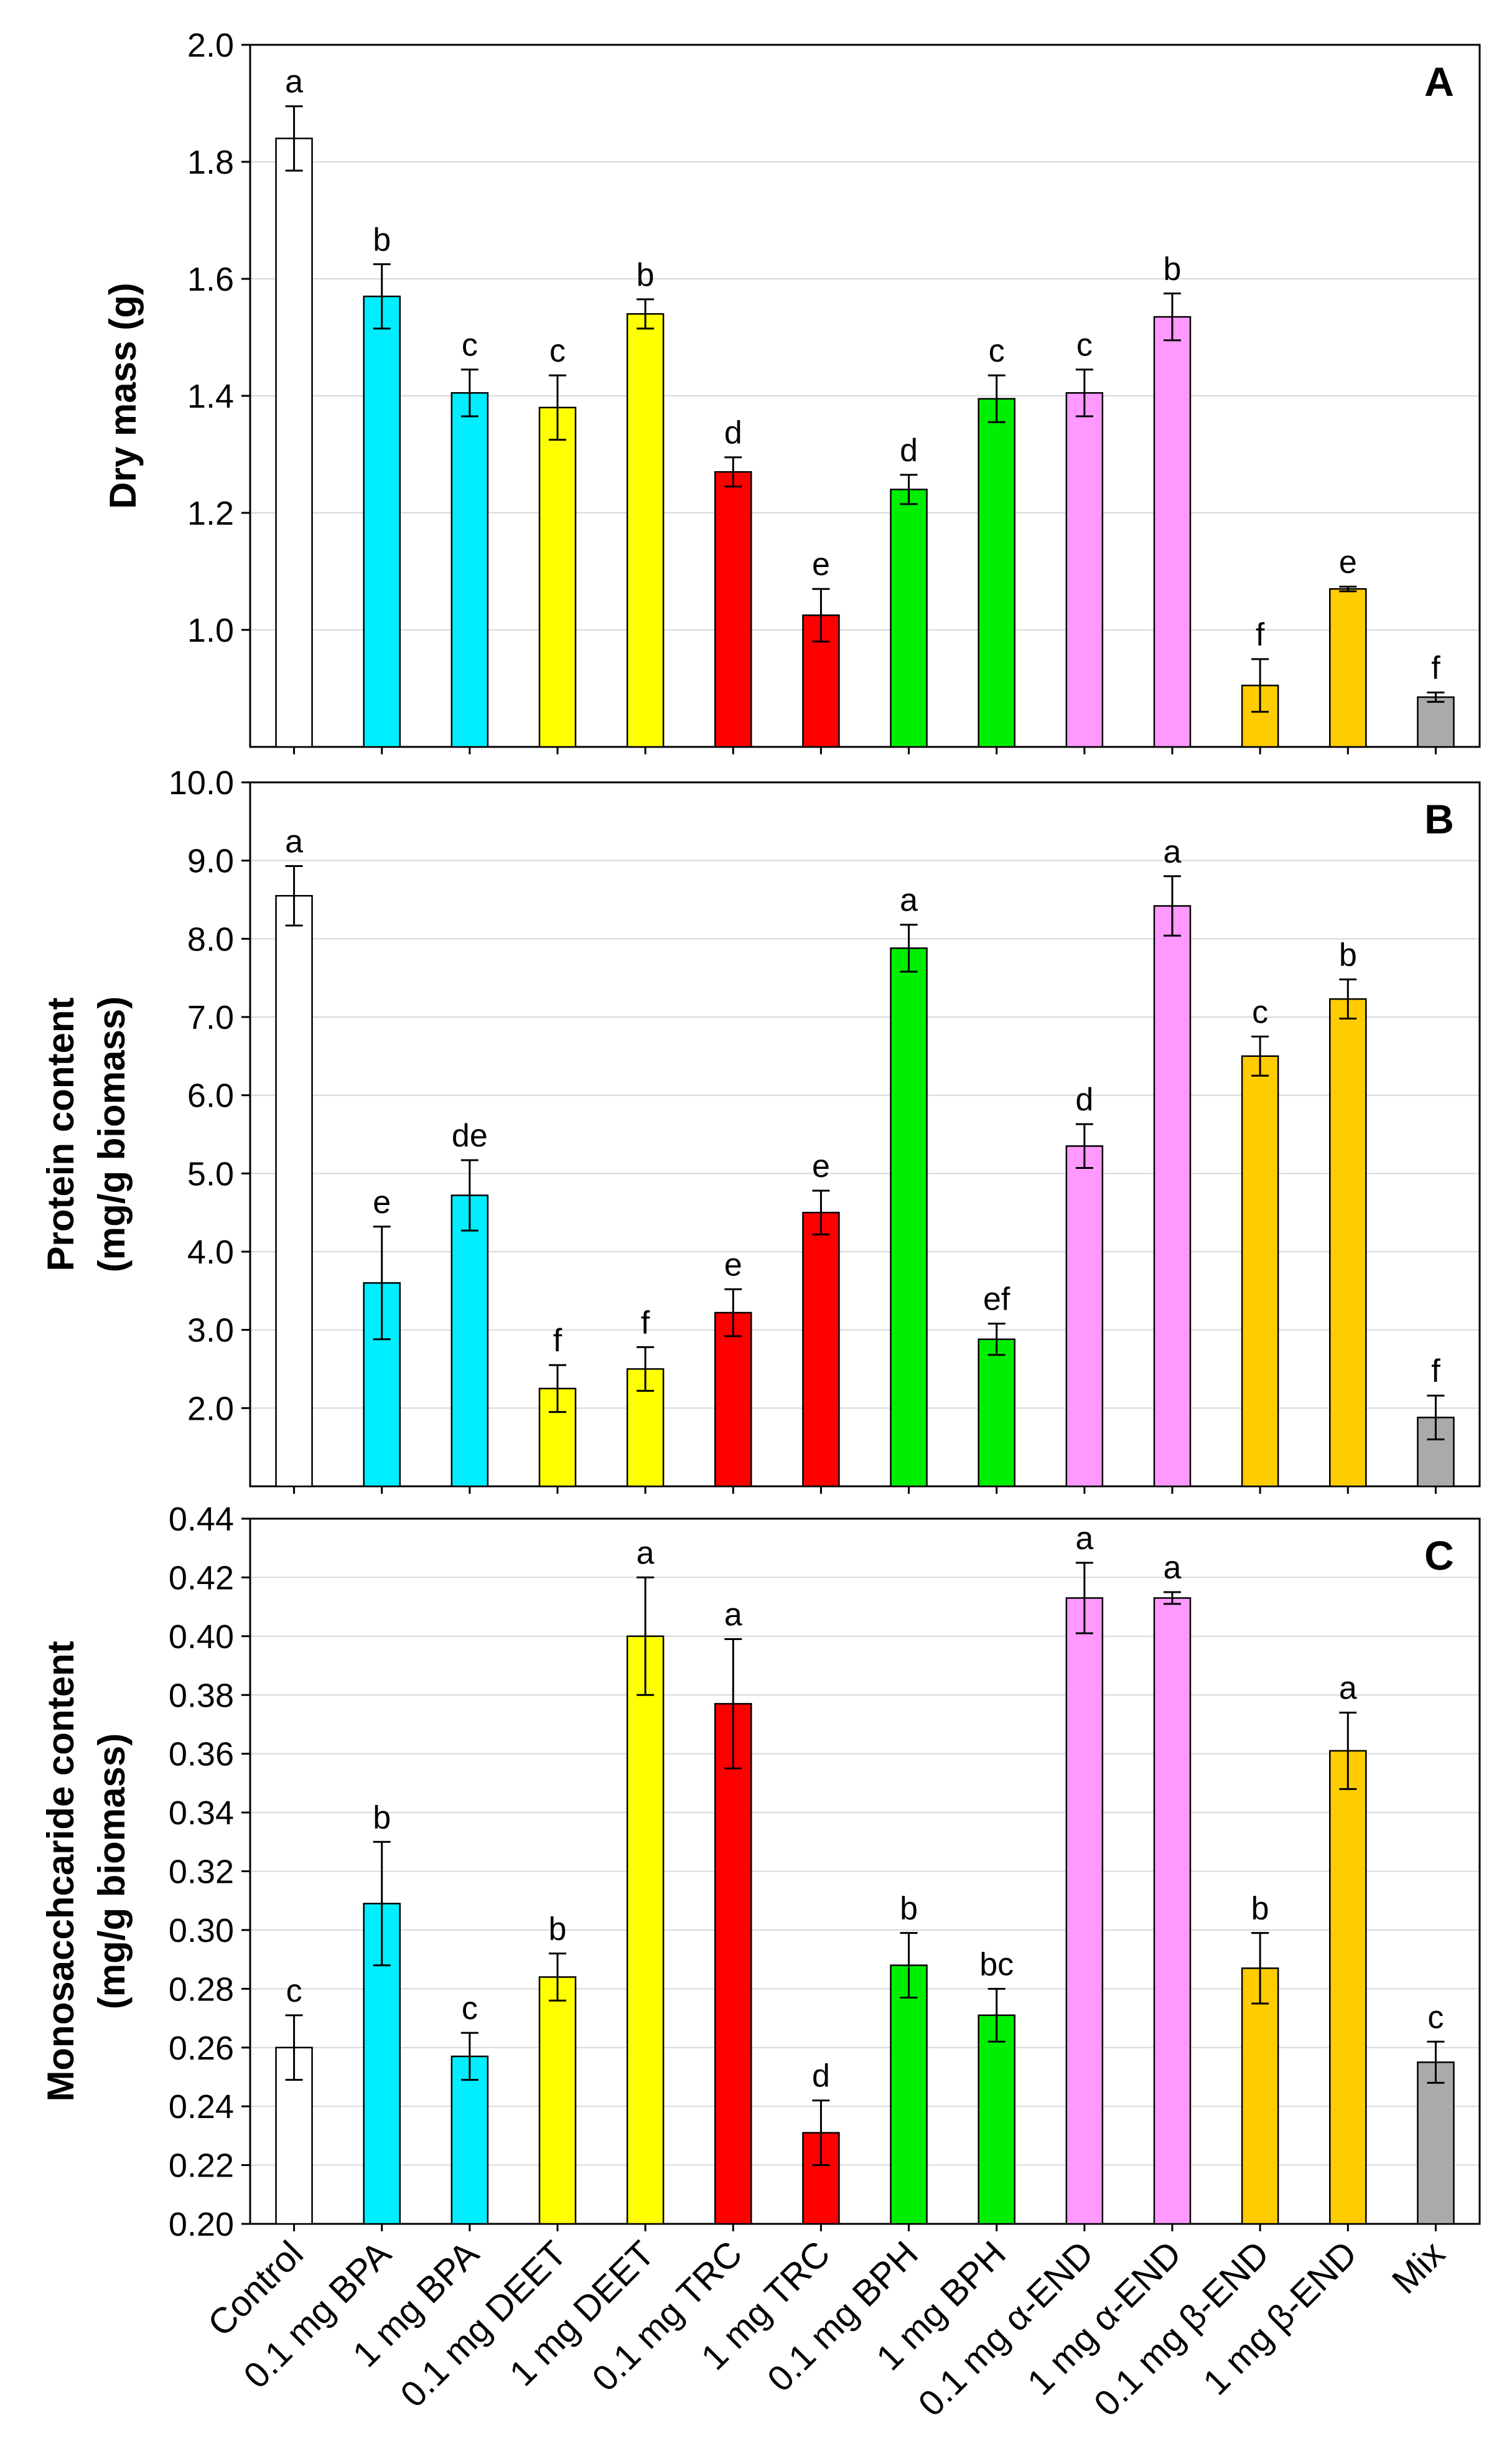 The width and height of the screenshot is (1512, 2461). Describe the element at coordinates (1439, 819) in the screenshot. I see `panel-label: B` at that location.